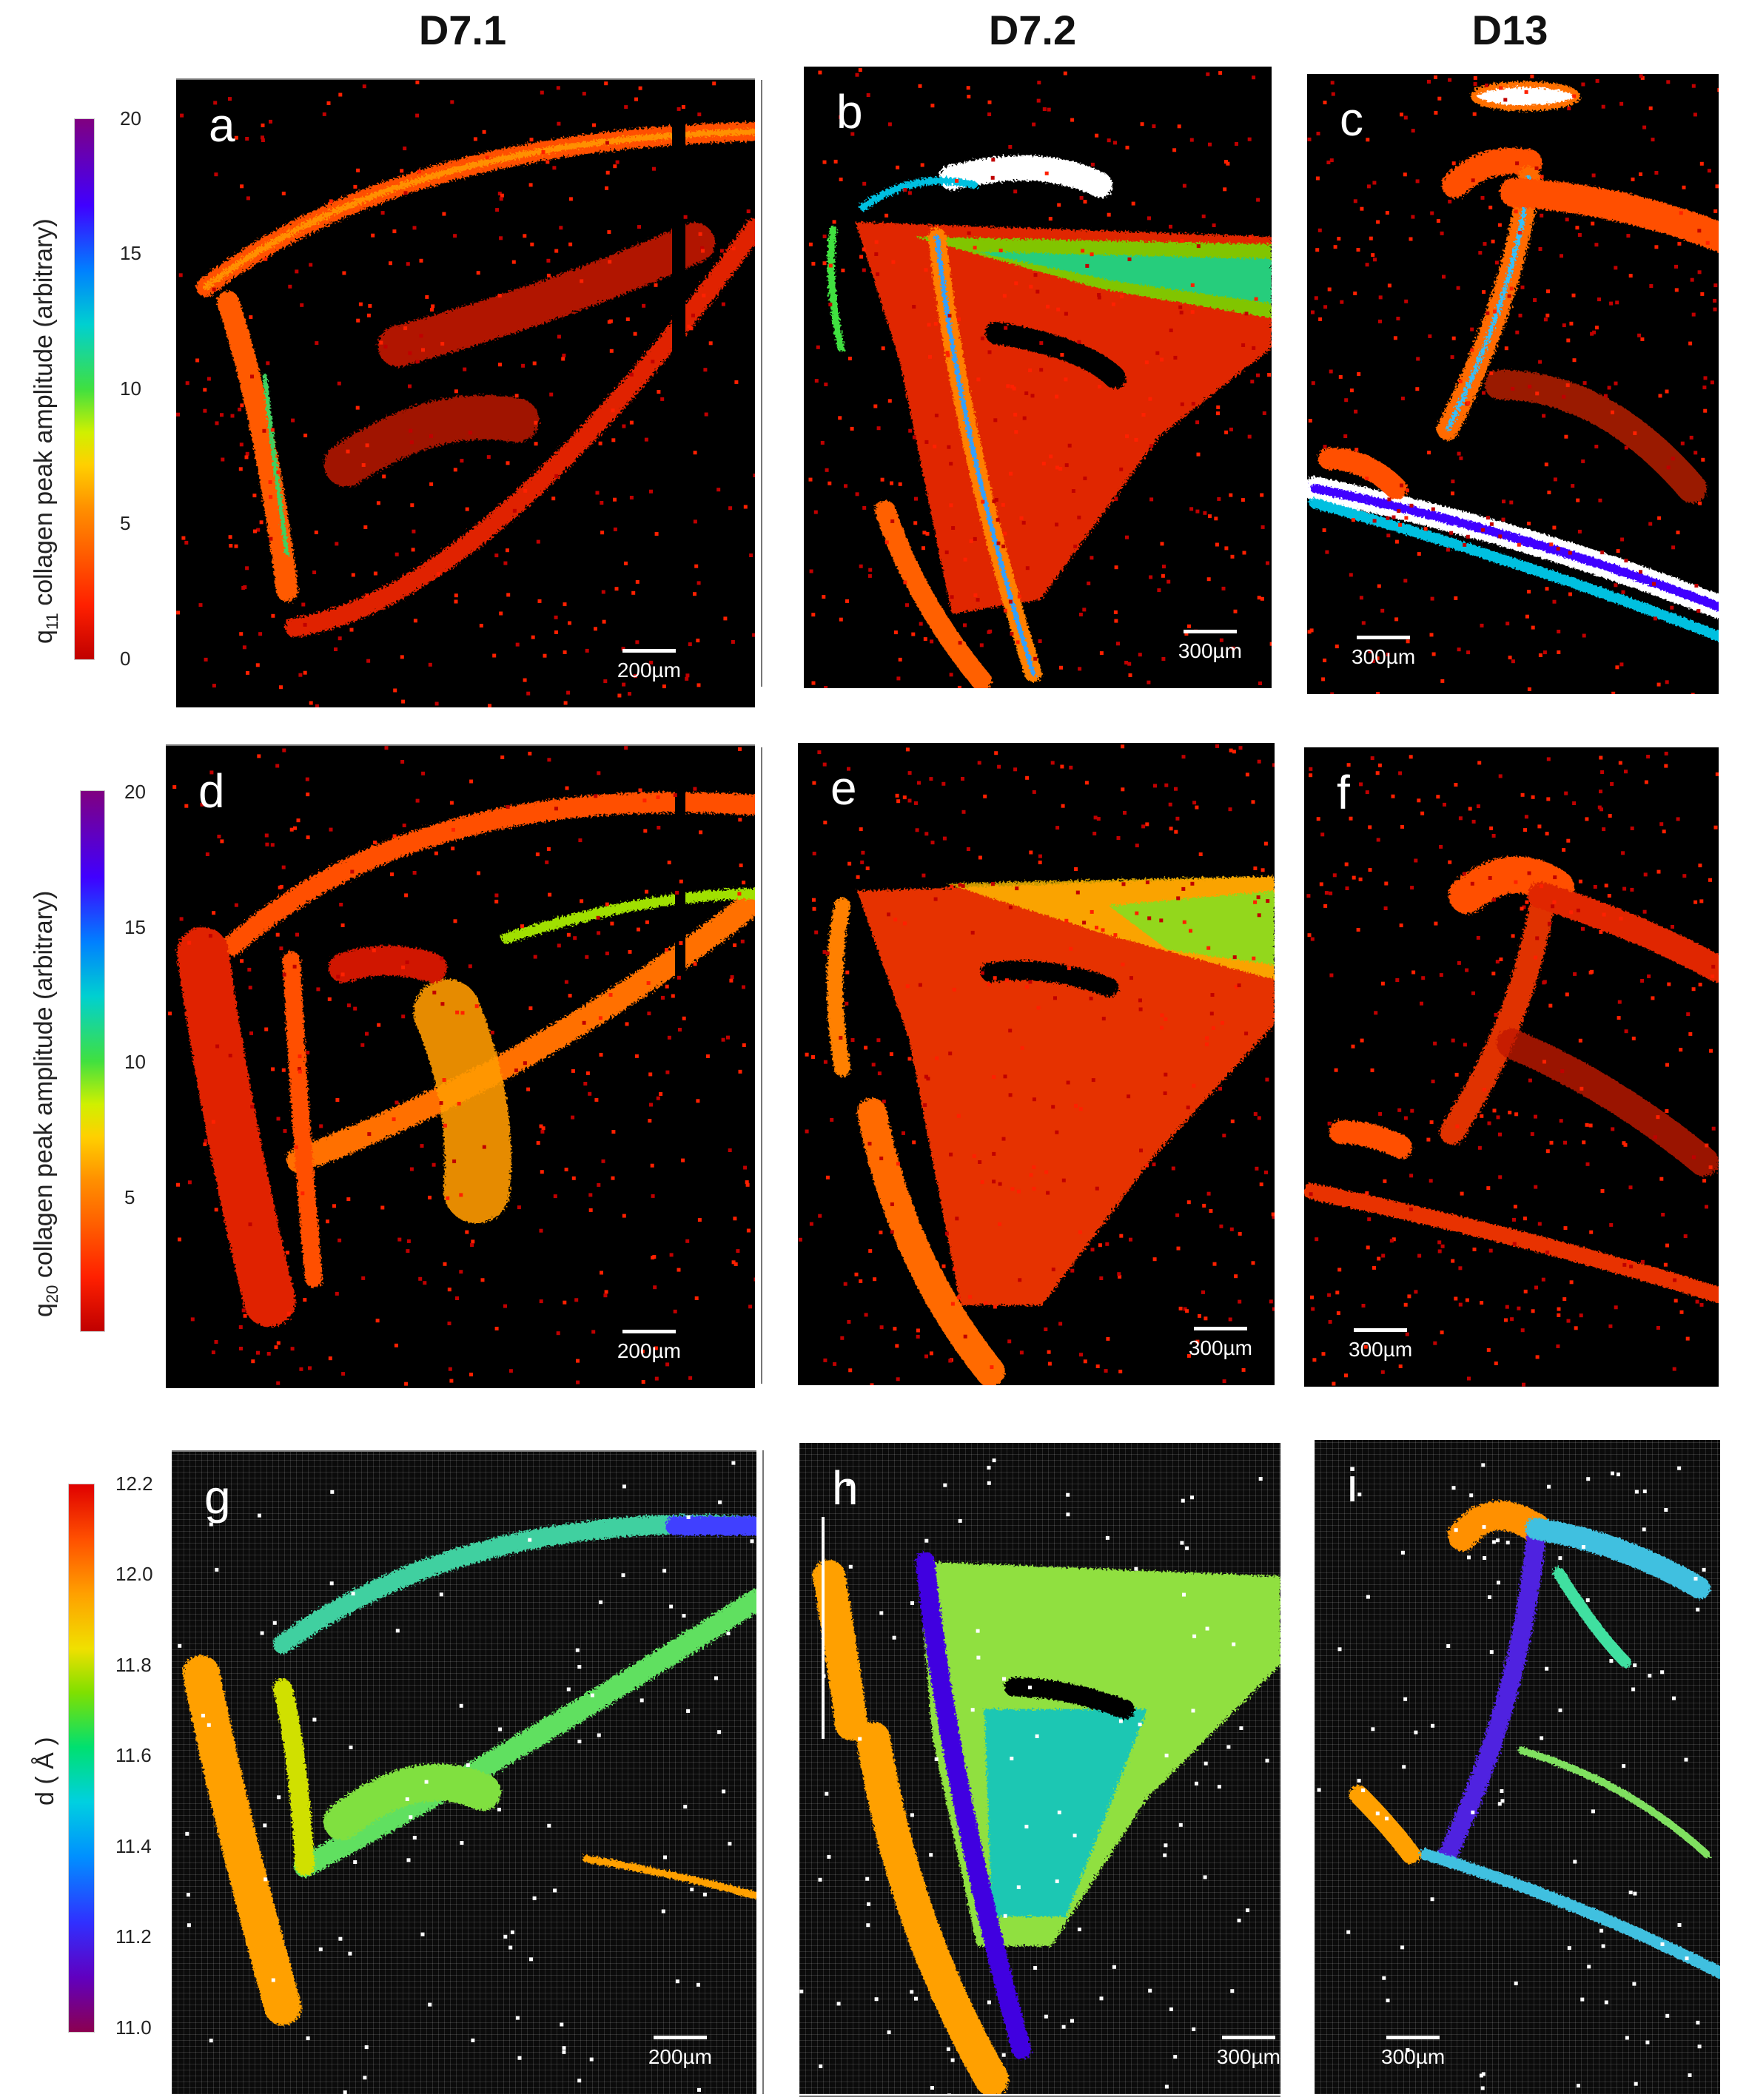  Describe the element at coordinates (649, 1350) in the screenshot. I see `scale-bar-label: 200µm` at that location.